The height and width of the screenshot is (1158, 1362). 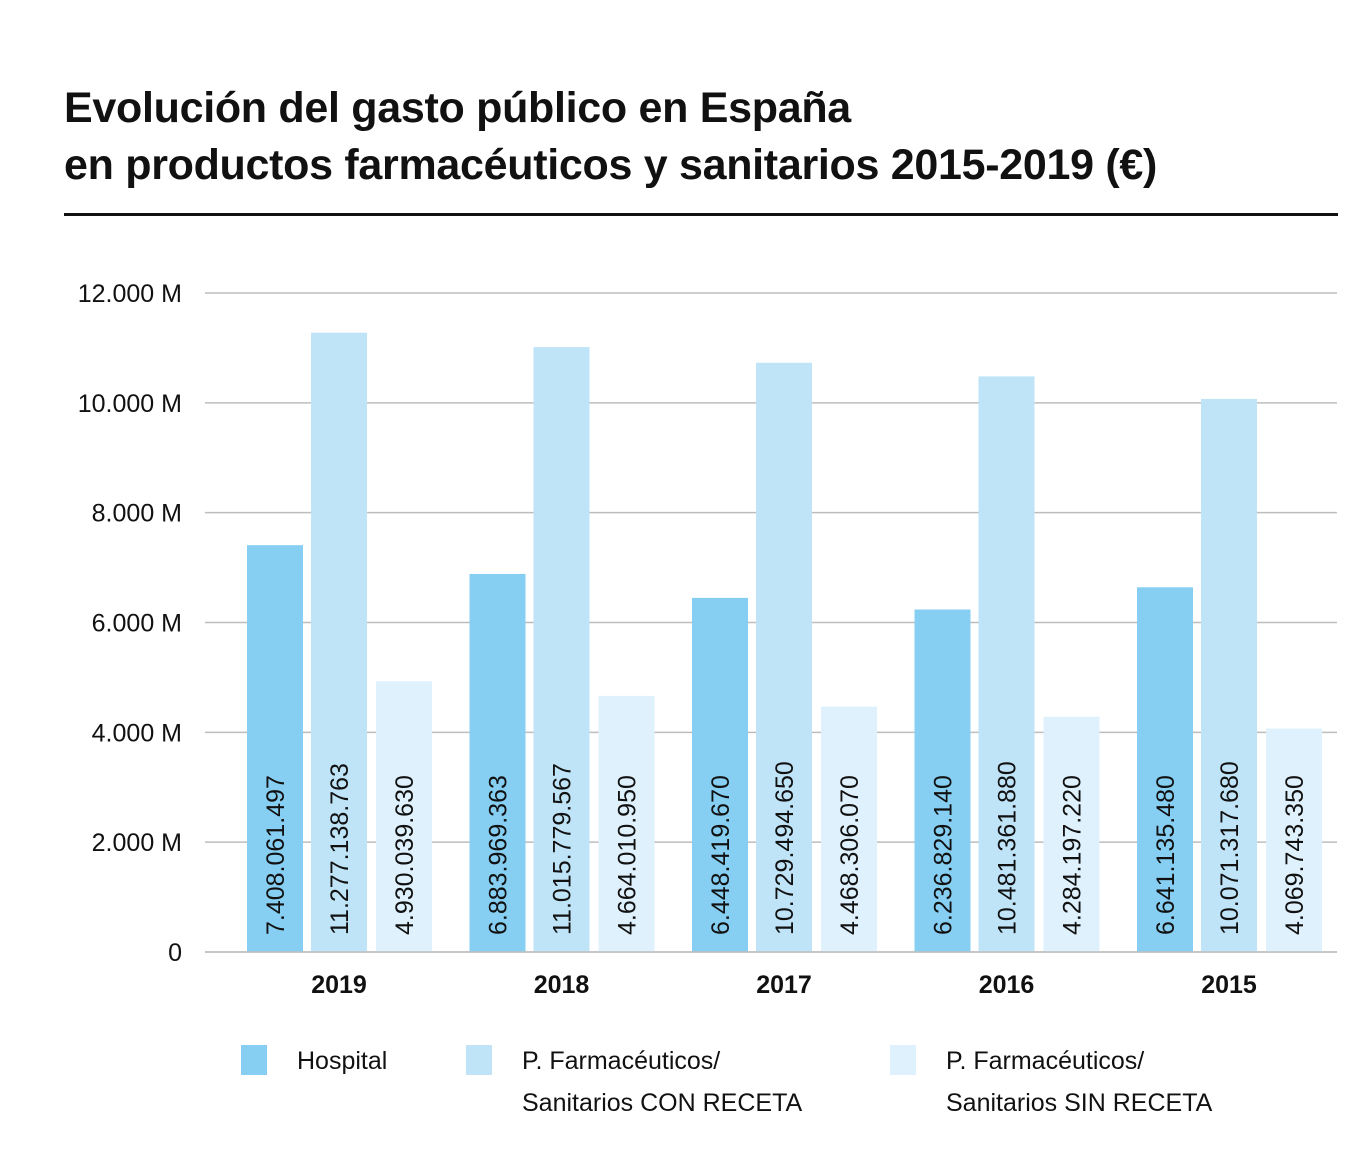 I want to click on legend-swatch-hospital, so click(x=254, y=1060).